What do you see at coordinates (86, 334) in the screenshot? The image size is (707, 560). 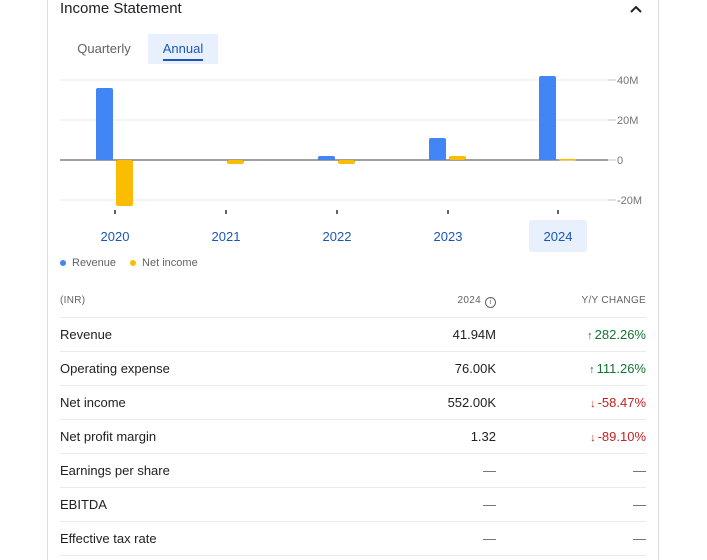 I see `row-label: Revenue` at bounding box center [86, 334].